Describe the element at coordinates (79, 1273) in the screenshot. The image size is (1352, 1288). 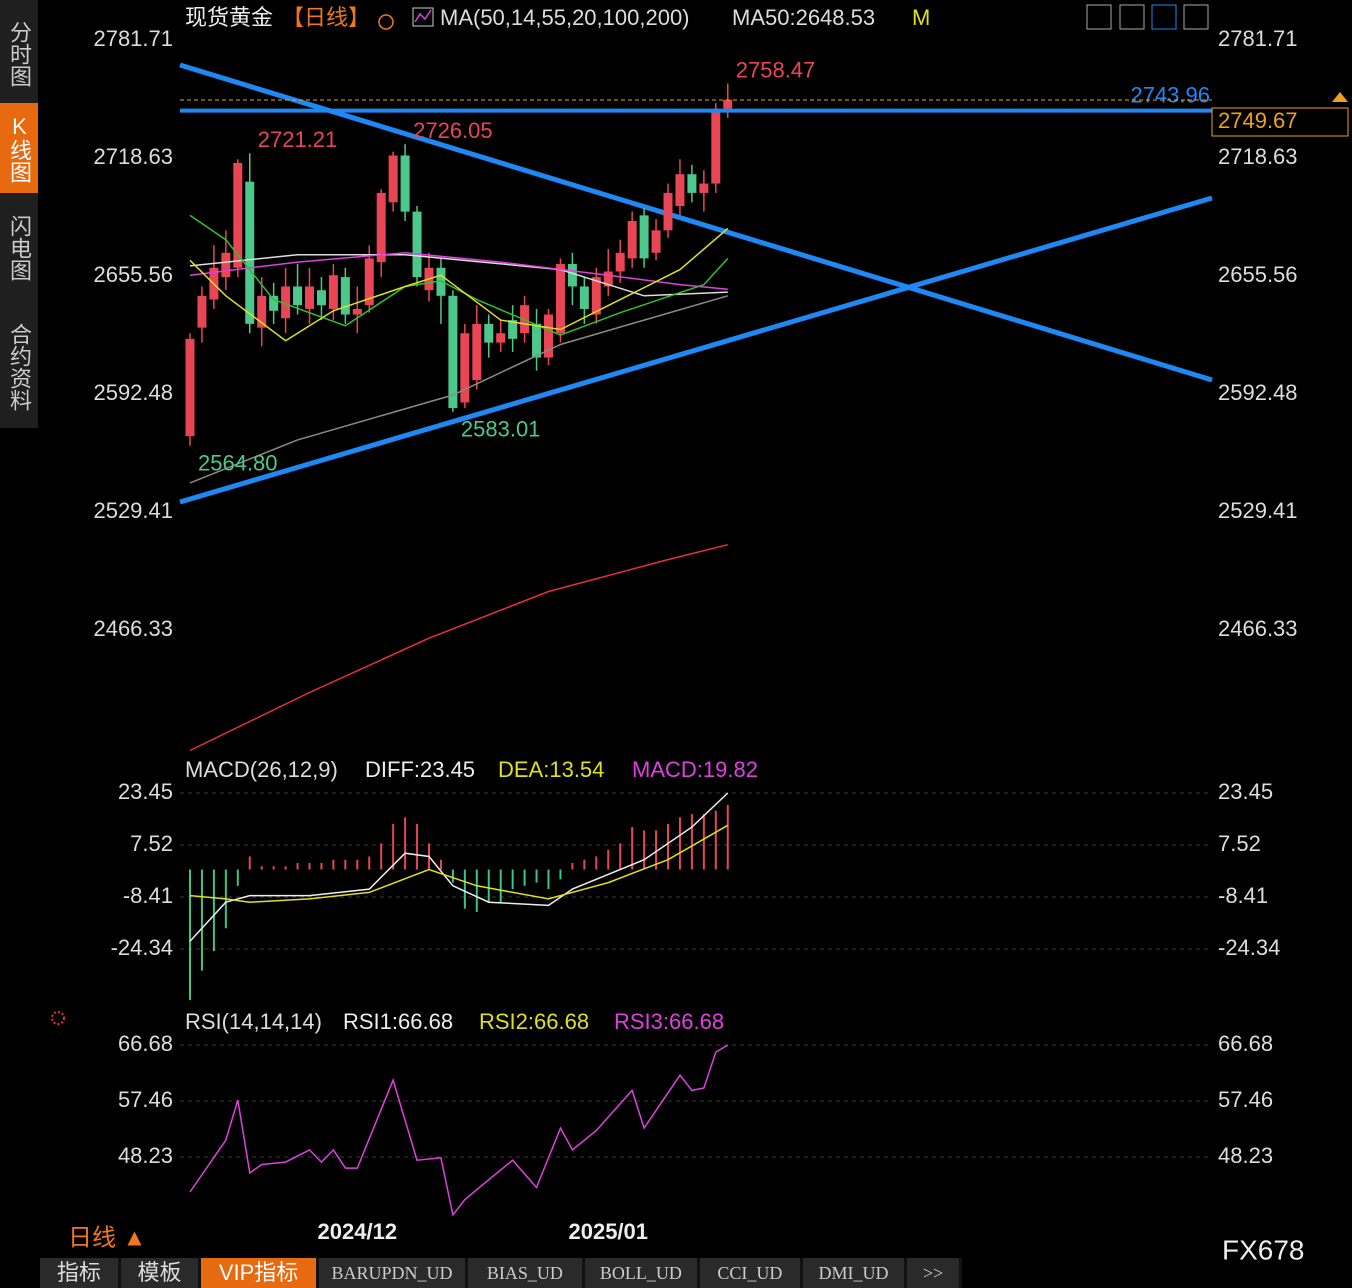
I see `tab: 指标` at that location.